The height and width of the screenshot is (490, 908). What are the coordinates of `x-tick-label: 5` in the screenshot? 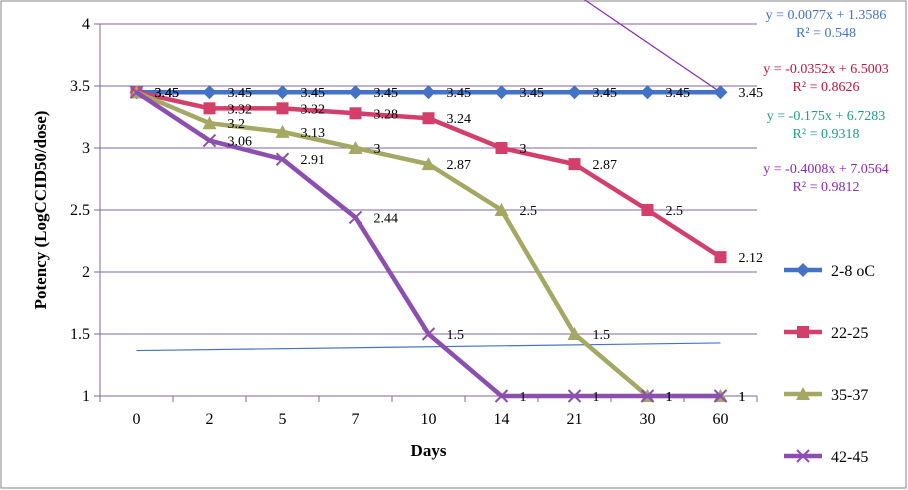 It's located at (283, 419).